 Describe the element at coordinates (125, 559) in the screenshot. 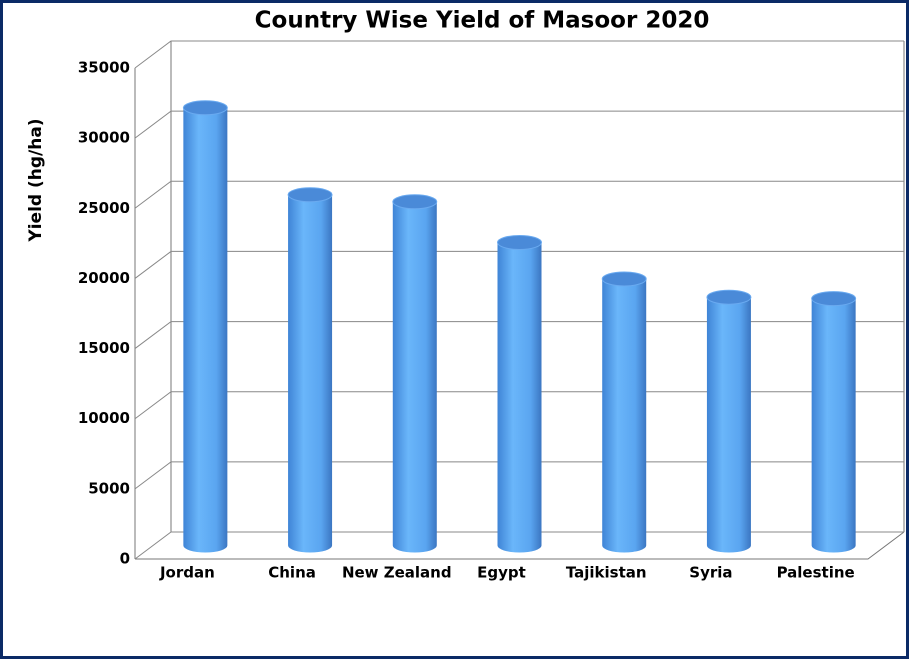

I see `y-tick-label: 0` at that location.